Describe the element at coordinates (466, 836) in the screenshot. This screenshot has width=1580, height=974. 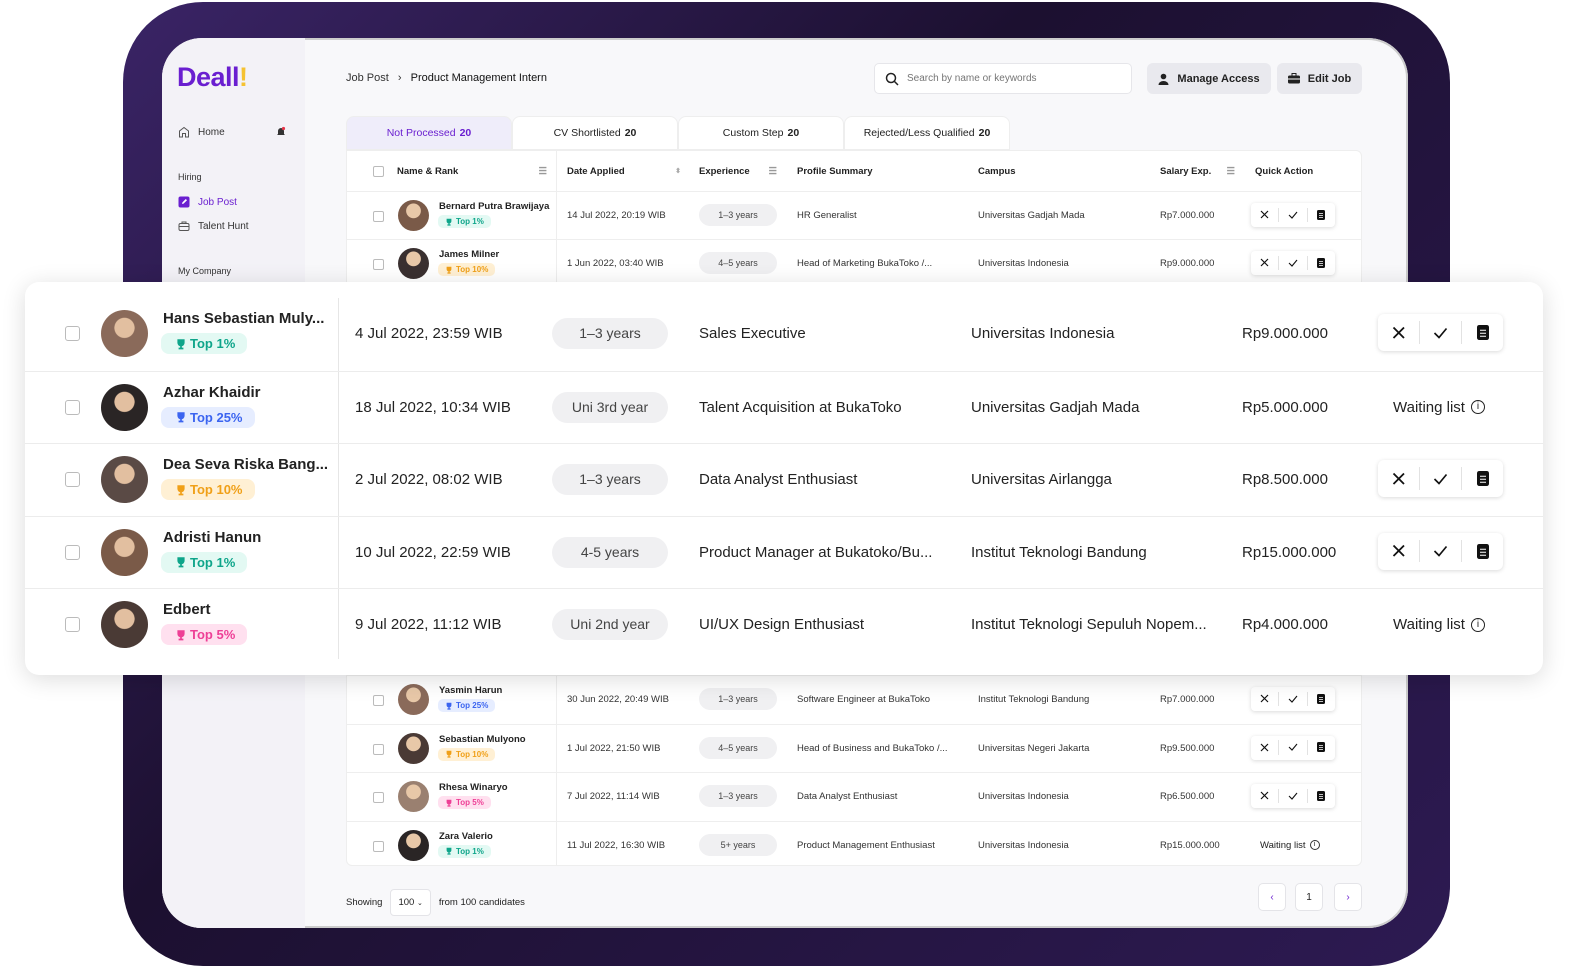
I see `candidate-name: Zara Valerio` at that location.